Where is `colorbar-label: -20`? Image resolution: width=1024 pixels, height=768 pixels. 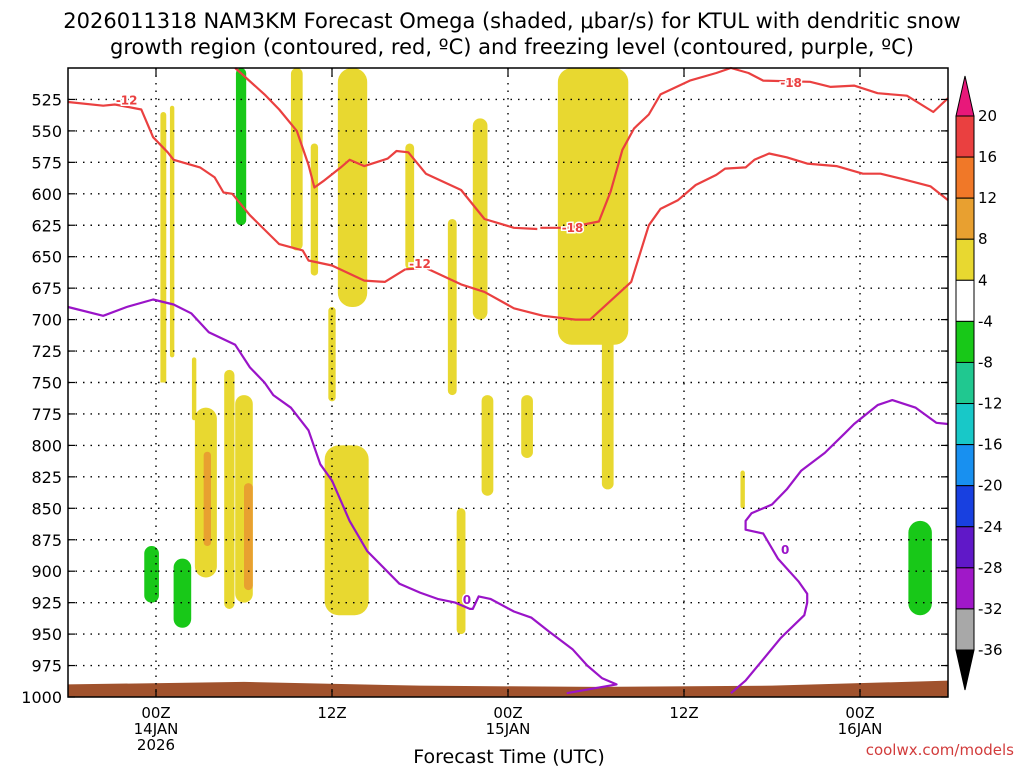 colorbar-label: -20 is located at coordinates (990, 486).